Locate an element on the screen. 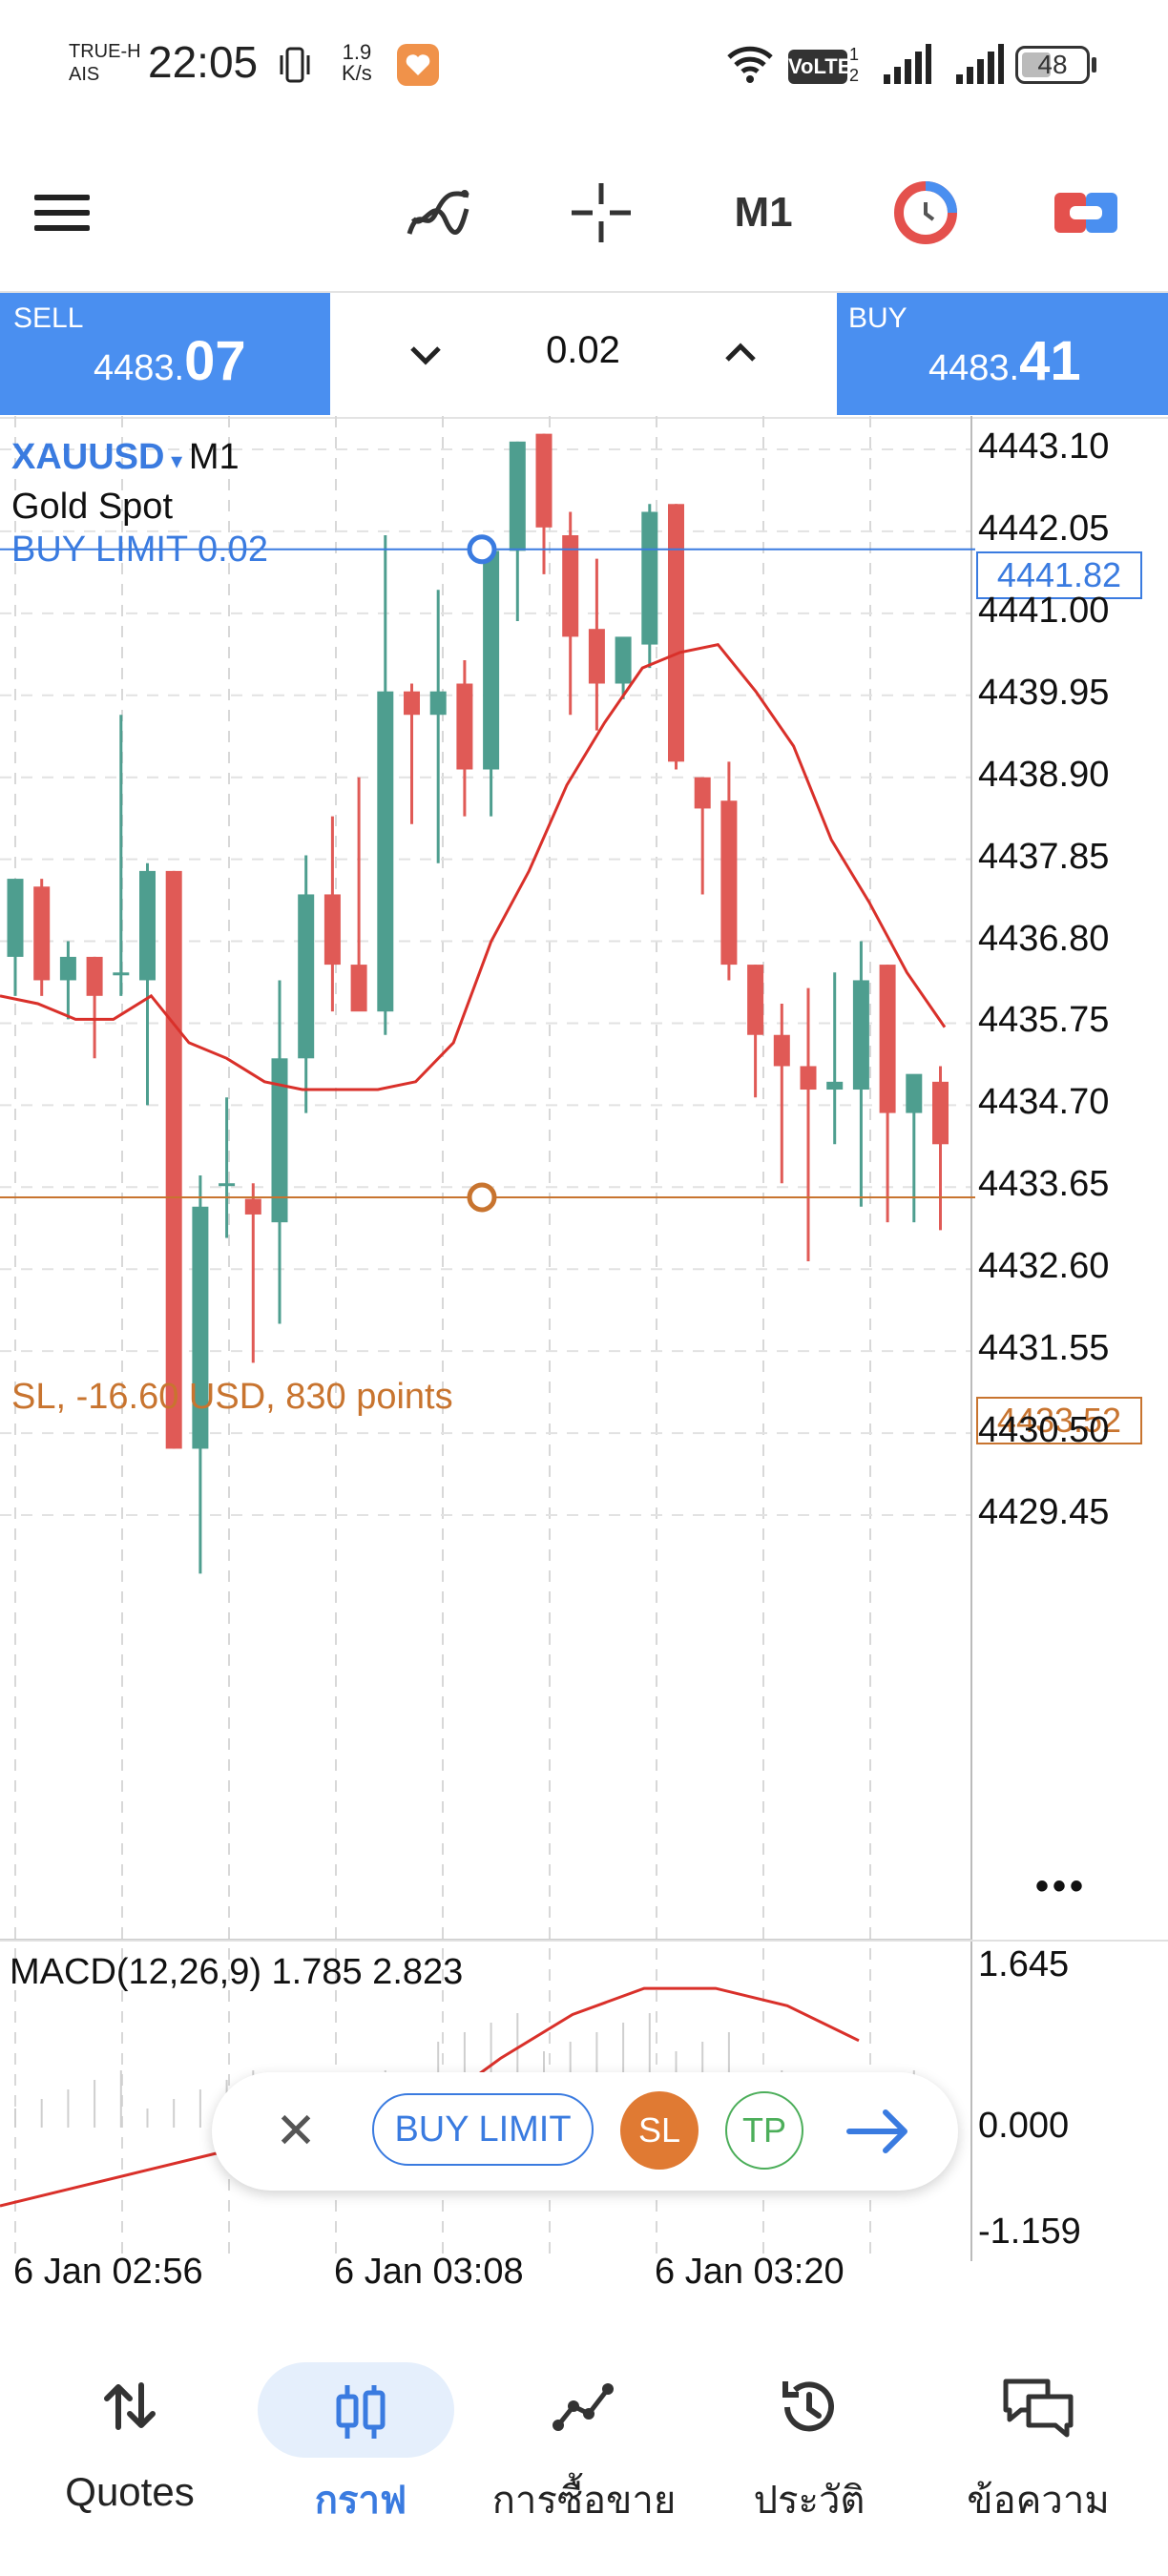 The width and height of the screenshot is (1168, 2576). menu-icon is located at coordinates (62, 212).